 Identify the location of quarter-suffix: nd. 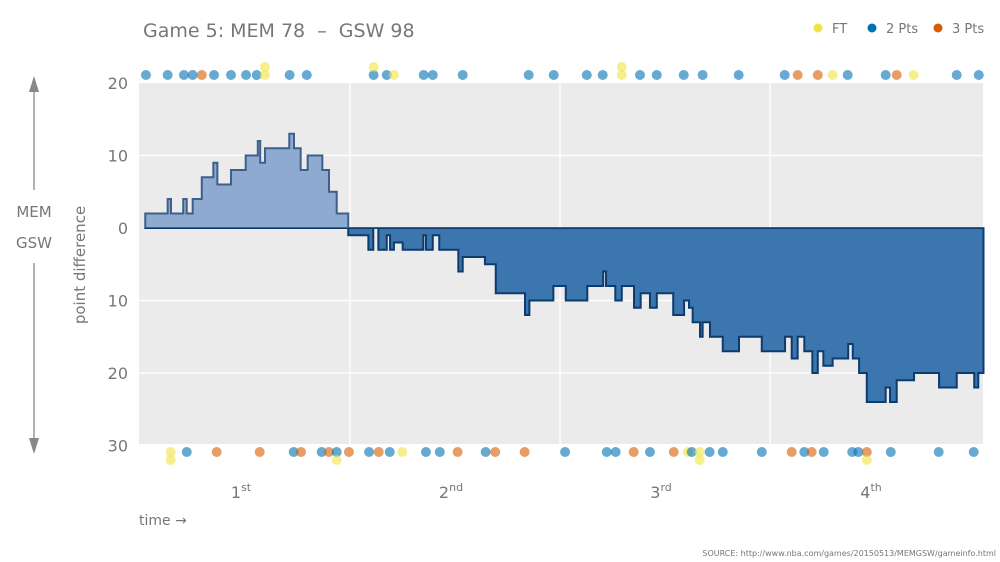
(456, 487).